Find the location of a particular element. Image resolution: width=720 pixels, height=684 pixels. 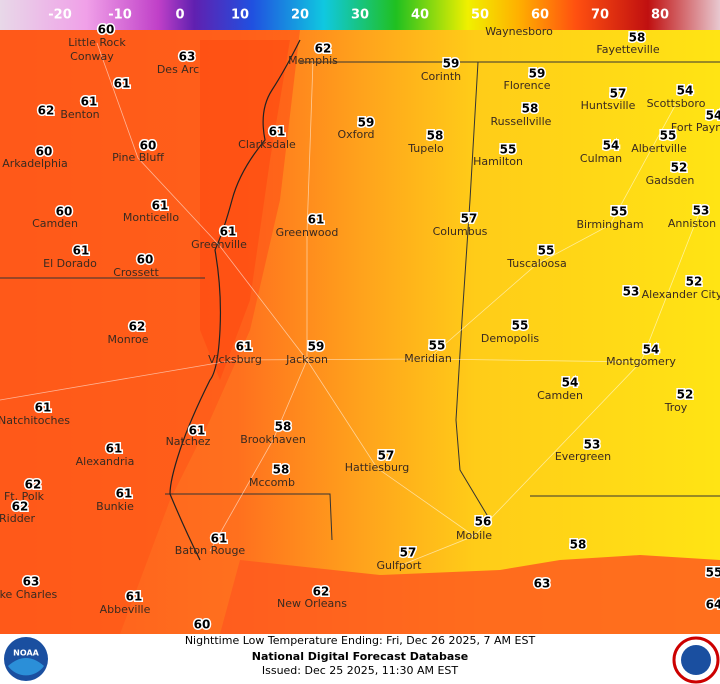

city-name: Russellville is located at coordinates (521, 121).